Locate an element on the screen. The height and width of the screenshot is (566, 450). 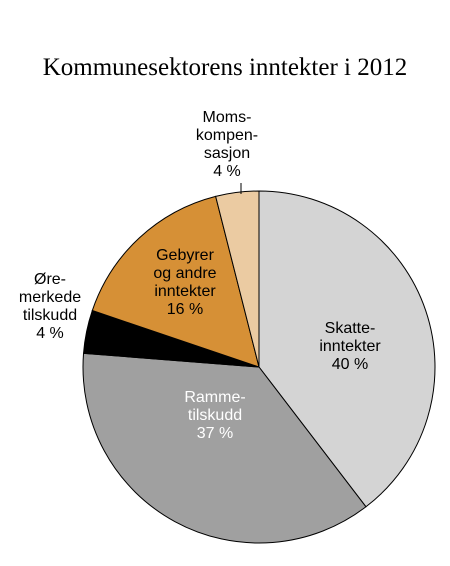
slice-label-line: Gebyrer is located at coordinates (185, 255).